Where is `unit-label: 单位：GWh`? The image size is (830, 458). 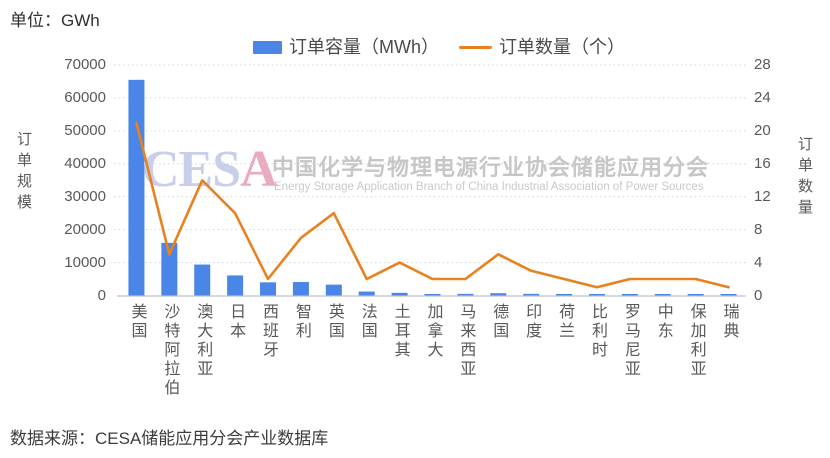
unit-label: 单位：GWh is located at coordinates (55, 20).